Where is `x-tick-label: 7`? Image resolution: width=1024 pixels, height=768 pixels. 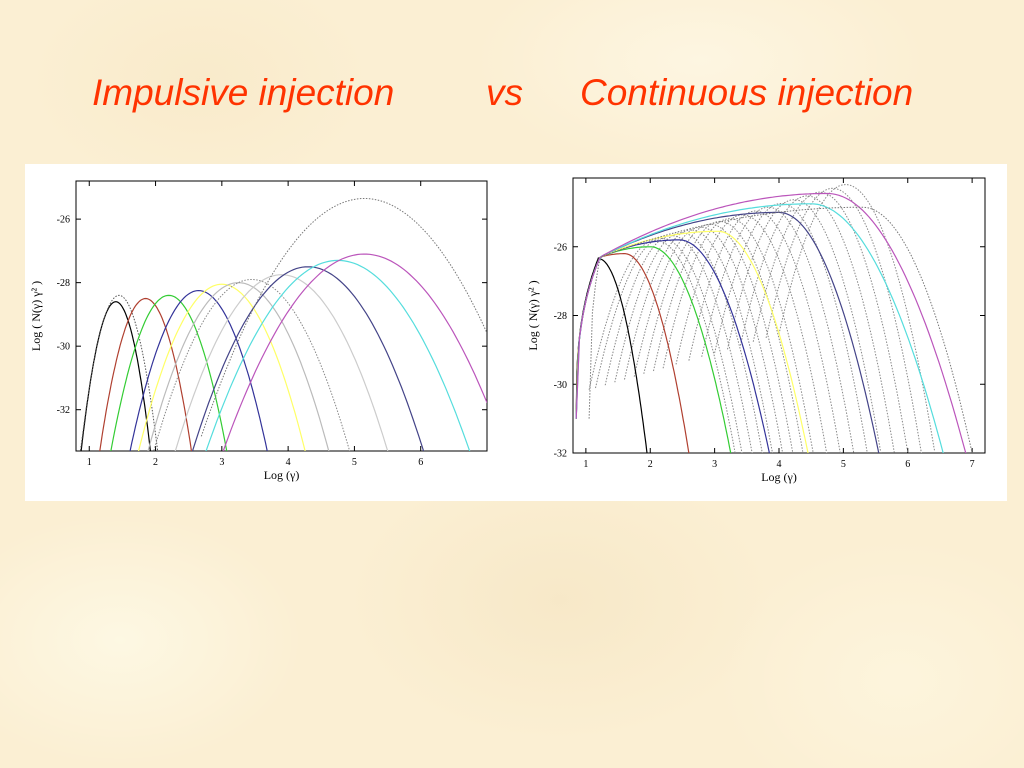 x-tick-label: 7 is located at coordinates (972, 464).